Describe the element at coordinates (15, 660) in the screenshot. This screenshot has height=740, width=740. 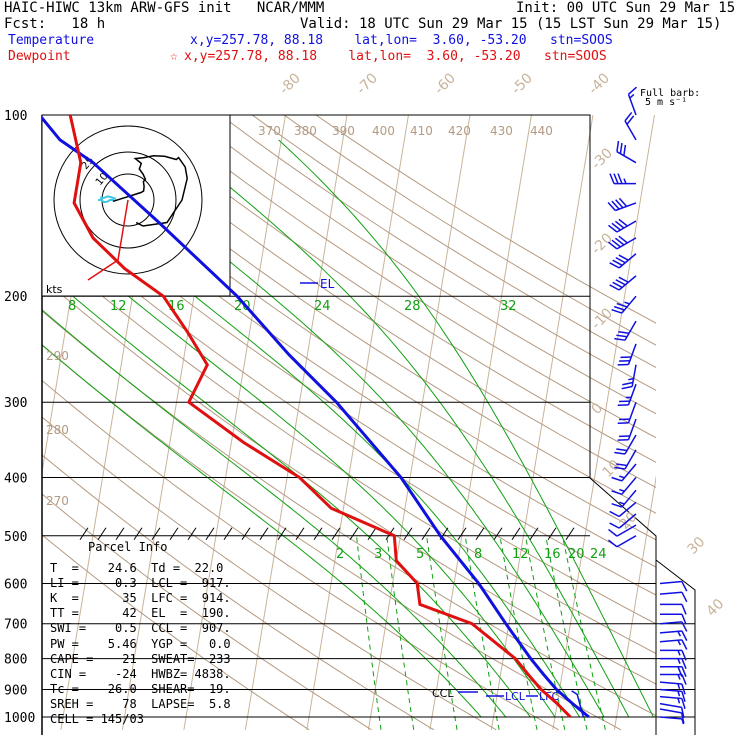
I see `pressure-tick-label: 800` at that location.